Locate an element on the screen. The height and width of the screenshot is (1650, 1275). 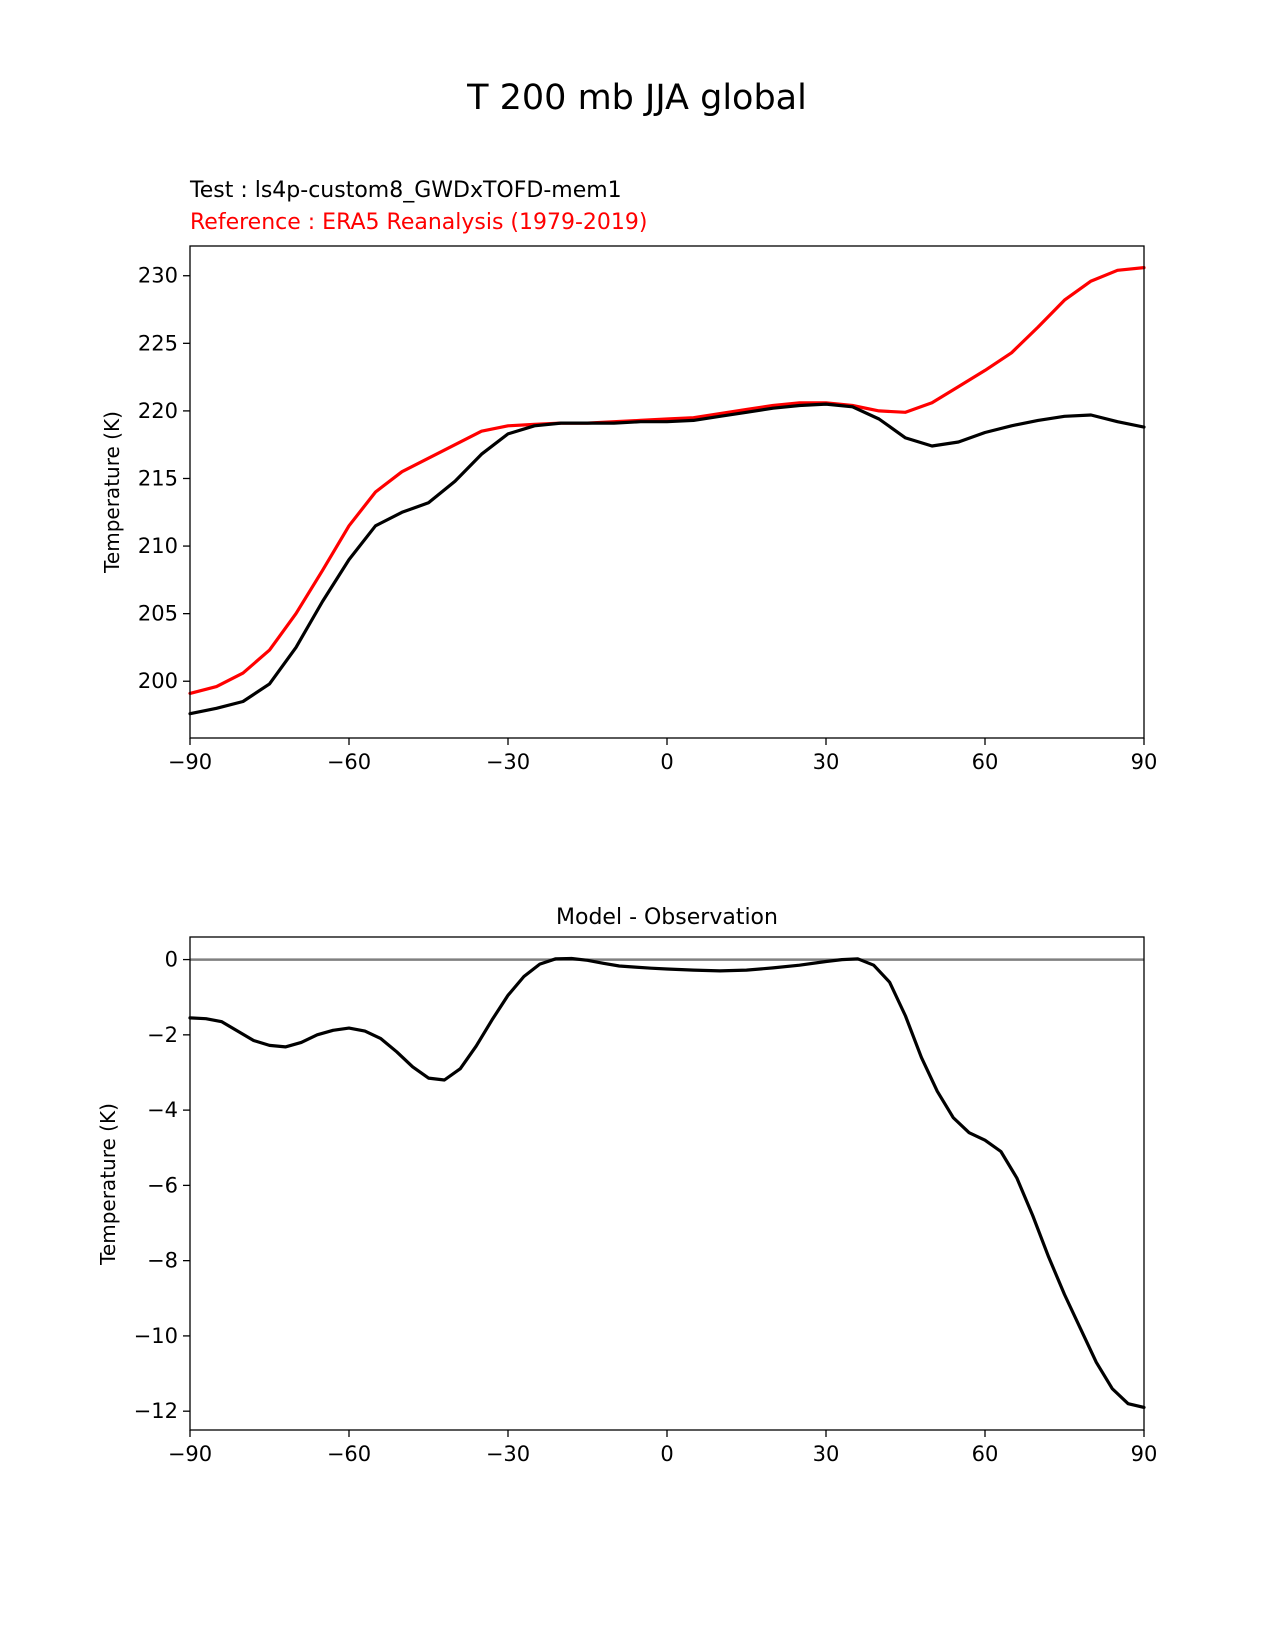
top-test-label: Test : ls4p-custom8_GWDxTOFD-mem1 is located at coordinates (405, 190).